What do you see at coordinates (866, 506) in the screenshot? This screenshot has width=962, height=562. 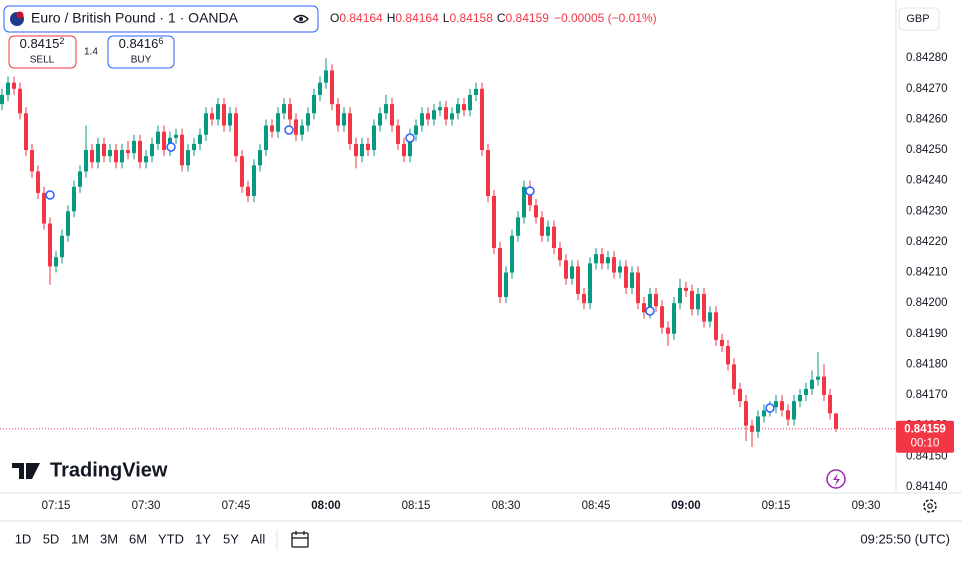 I see `x-tick-label: 09:30` at bounding box center [866, 506].